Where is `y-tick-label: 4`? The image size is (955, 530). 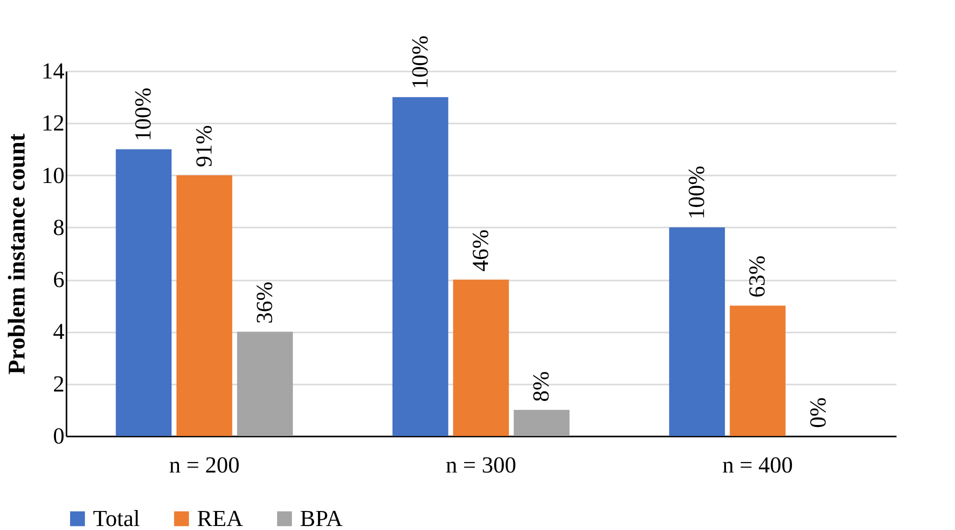
y-tick-label: 4 is located at coordinates (59, 331).